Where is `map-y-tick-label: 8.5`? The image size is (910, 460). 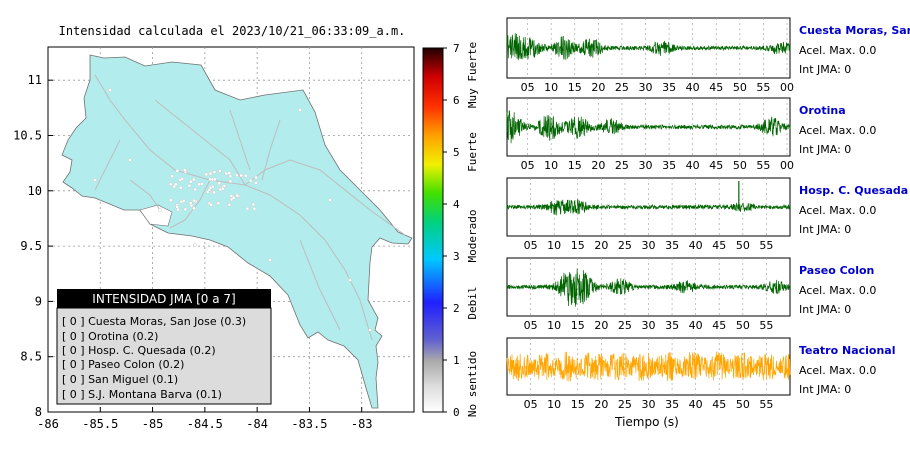
map-y-tick-label: 8.5 is located at coordinates (31, 357).